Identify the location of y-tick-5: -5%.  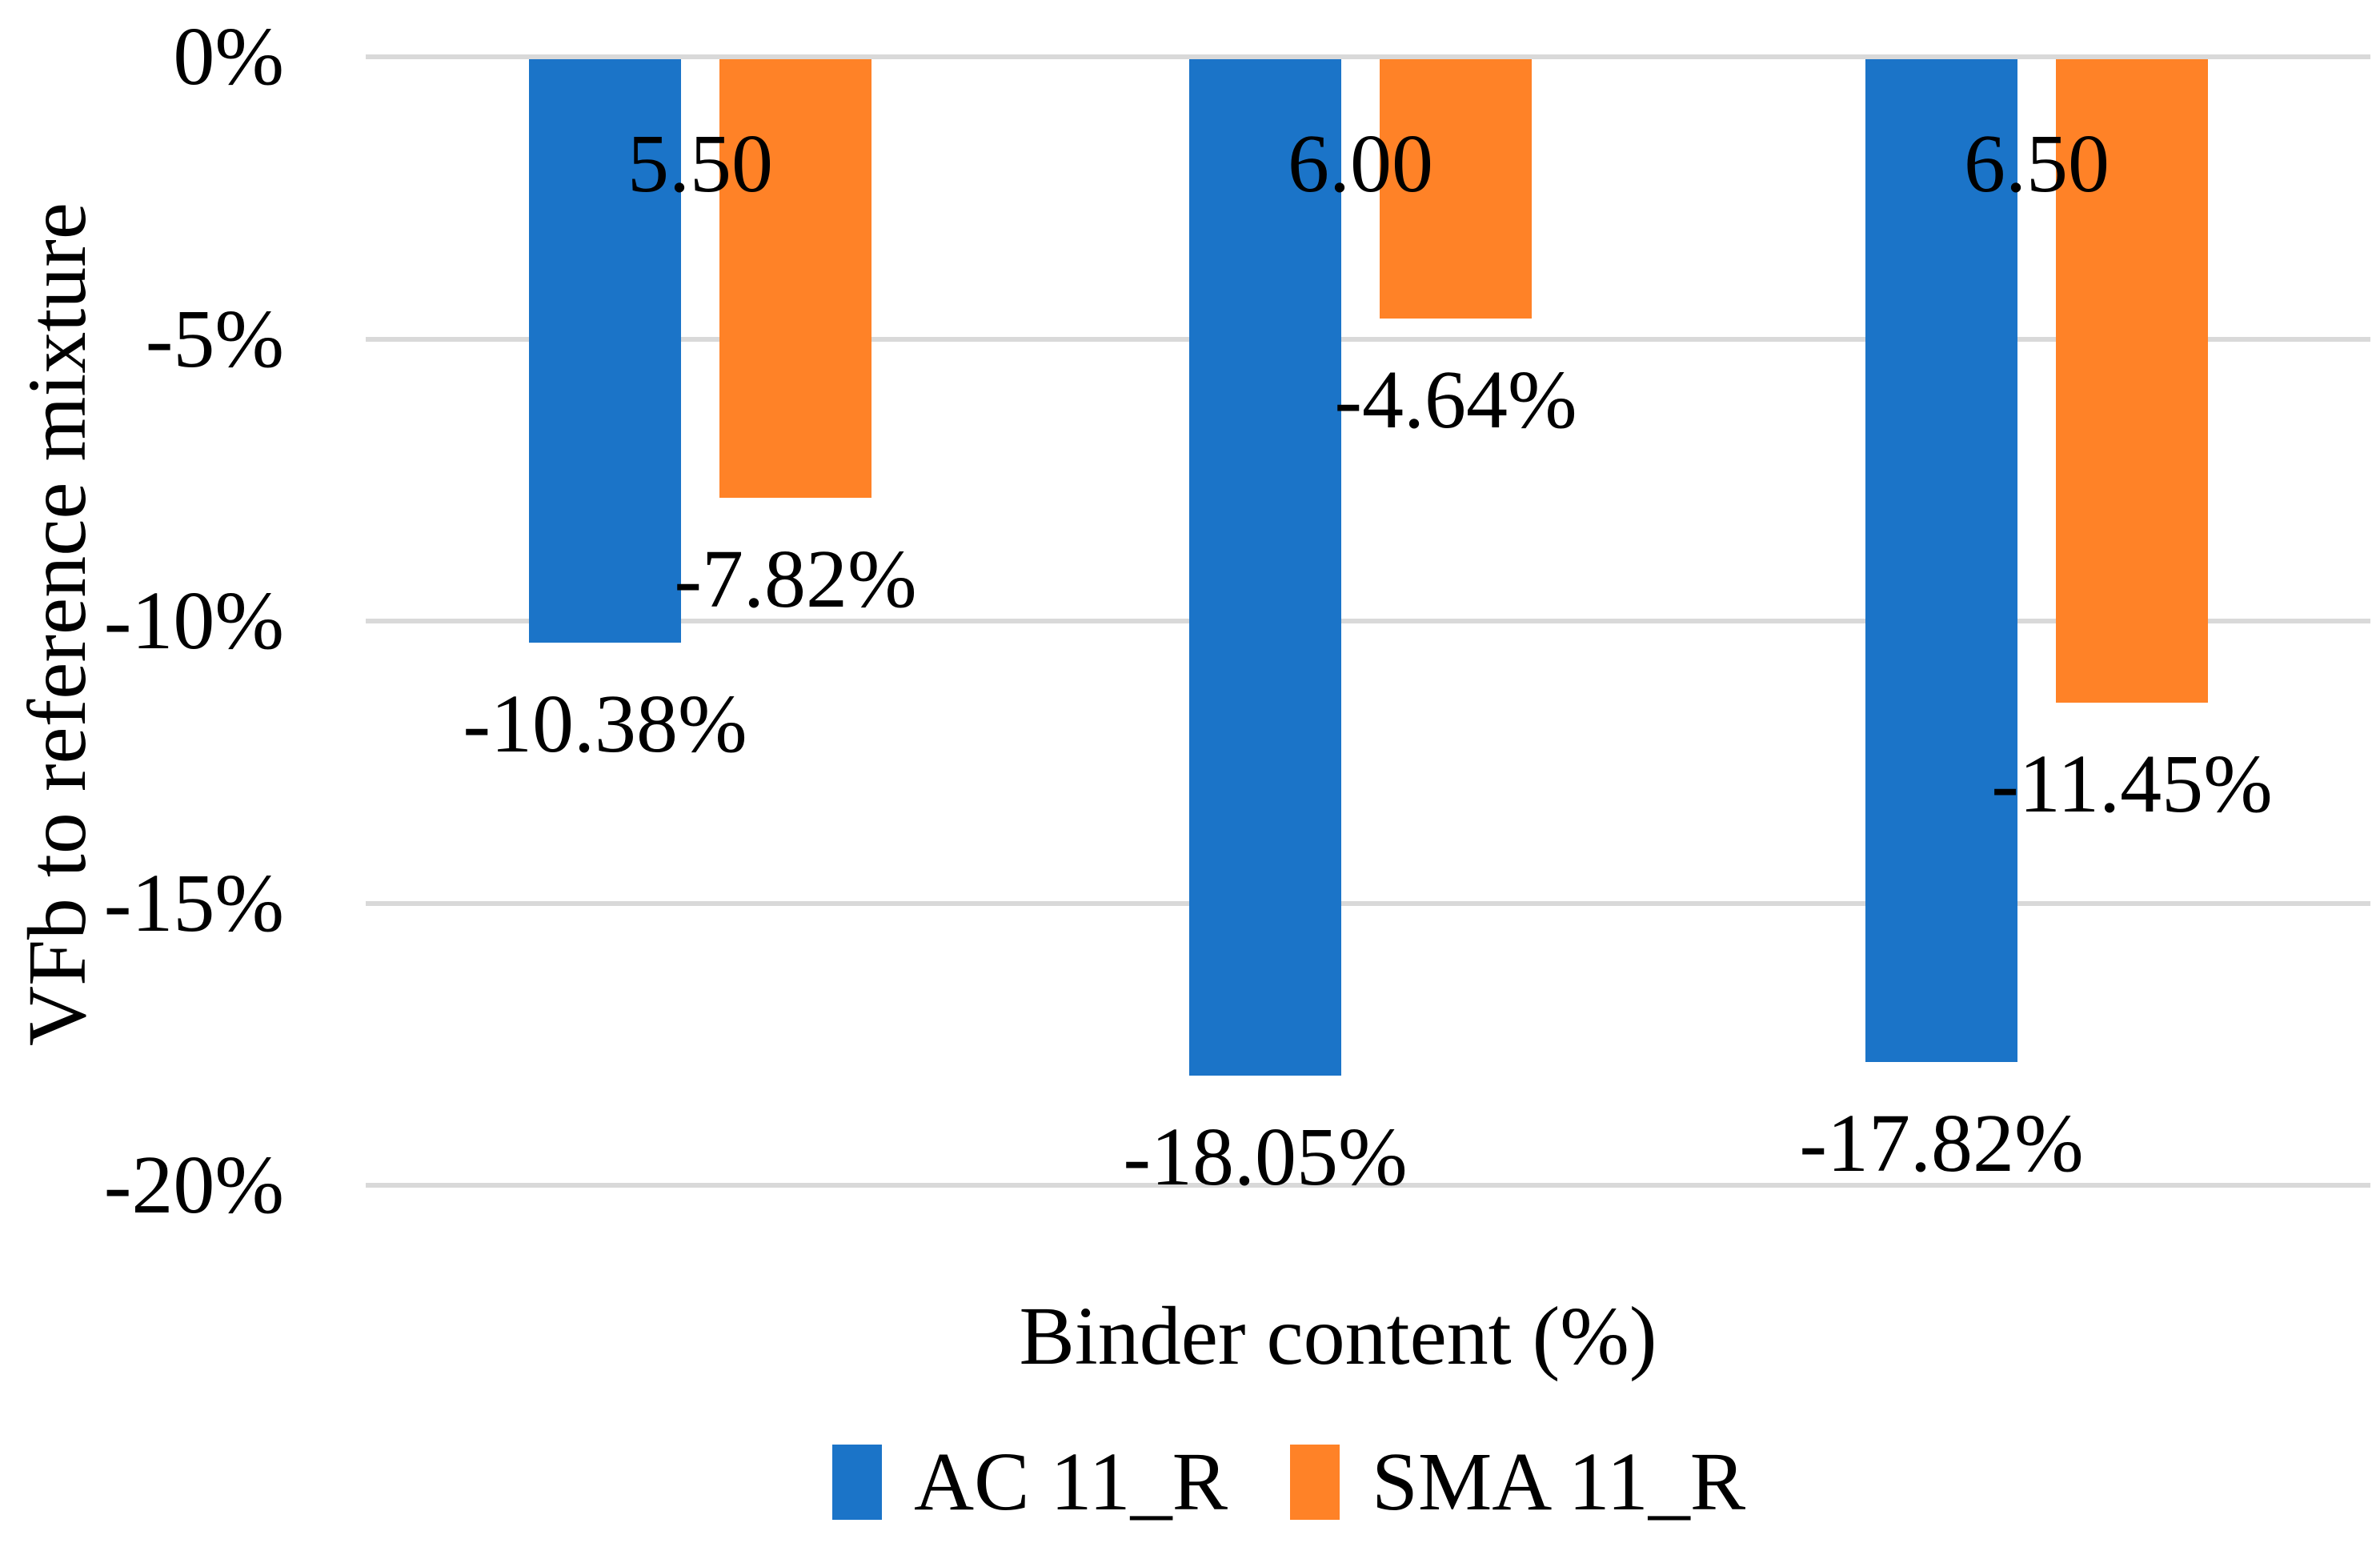
(214, 338).